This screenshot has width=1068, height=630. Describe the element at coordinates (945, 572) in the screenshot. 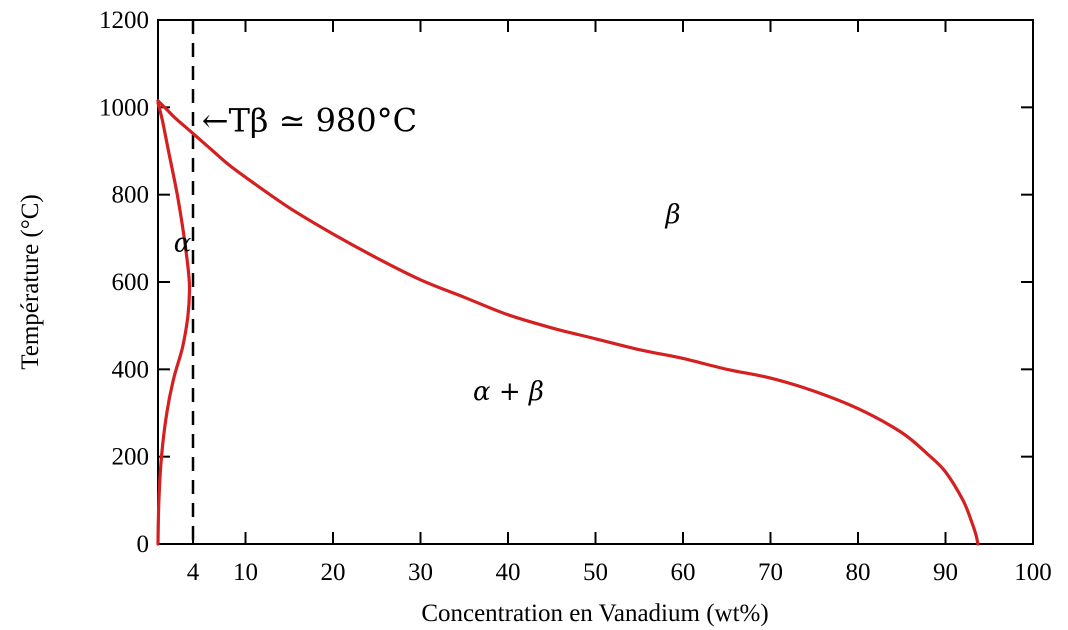

I see `x-tick-label: 90` at that location.